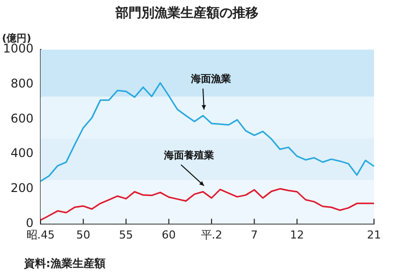  Describe the element at coordinates (254, 235) in the screenshot. I see `x-tick-label: 7` at that location.